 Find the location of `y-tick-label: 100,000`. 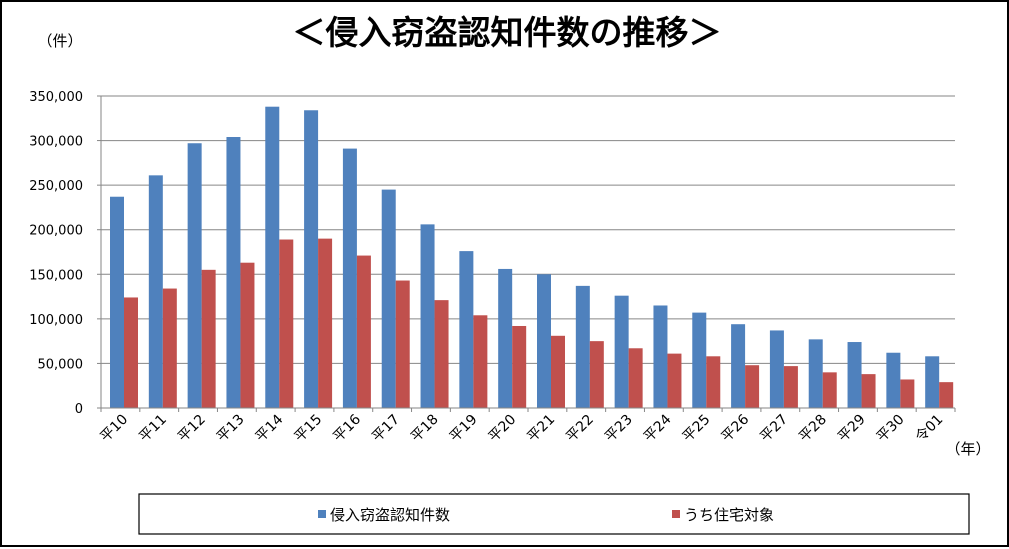

y-tick-label: 100,000 is located at coordinates (56, 320).